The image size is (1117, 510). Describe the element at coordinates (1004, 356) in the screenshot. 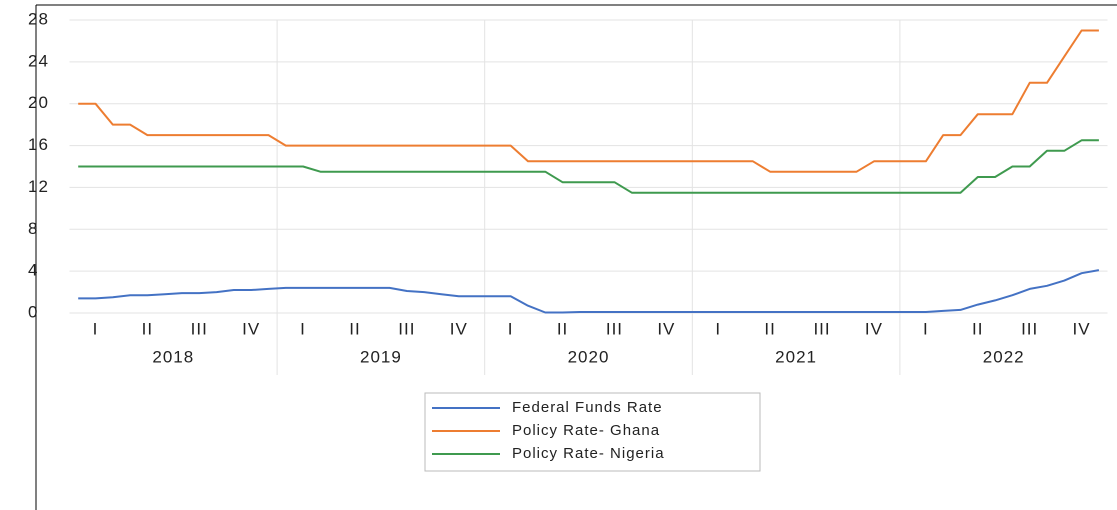

I see `x-group-label: 2022` at that location.